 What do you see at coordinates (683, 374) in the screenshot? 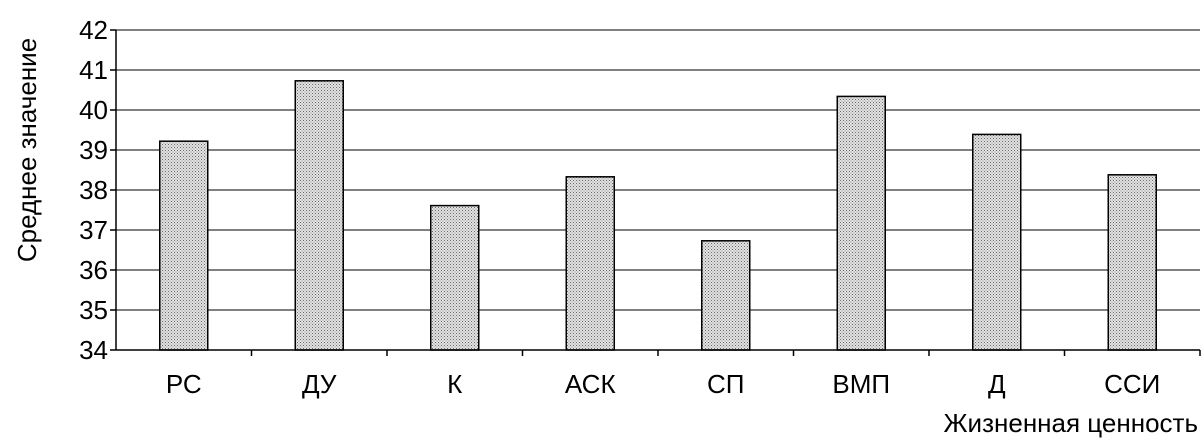
I see `x-tick-labels: РС ДУ К АСК СП ВМП Д ССИ` at bounding box center [683, 374].